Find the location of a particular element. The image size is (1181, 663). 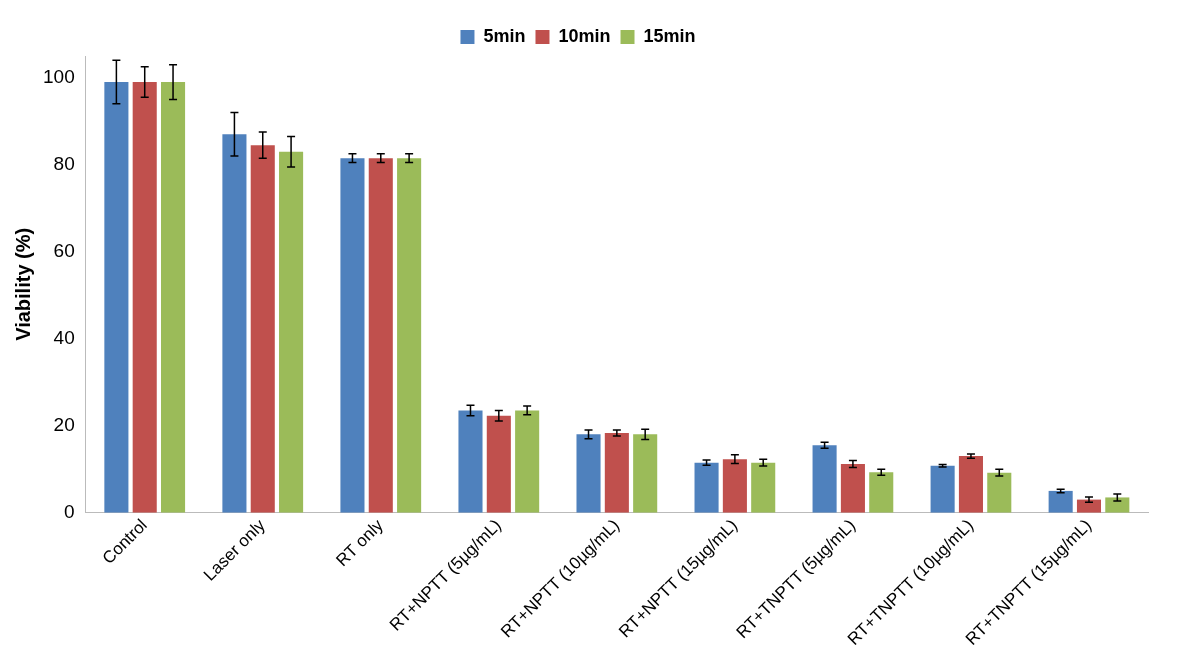

y-tick-label: 0 is located at coordinates (69, 511).